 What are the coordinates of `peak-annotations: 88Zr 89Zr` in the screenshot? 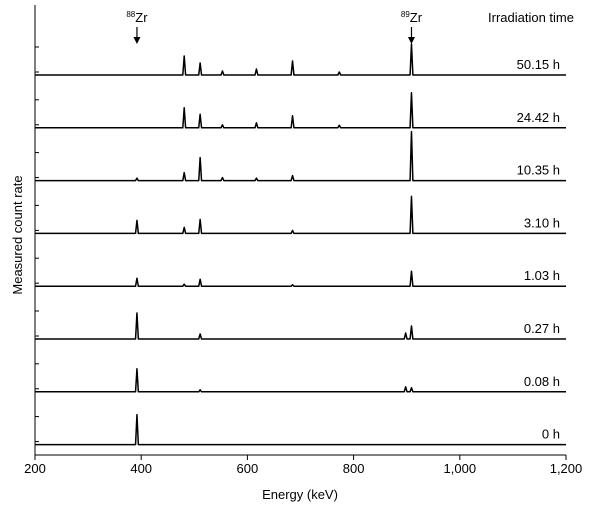 It's located at (274, 27).